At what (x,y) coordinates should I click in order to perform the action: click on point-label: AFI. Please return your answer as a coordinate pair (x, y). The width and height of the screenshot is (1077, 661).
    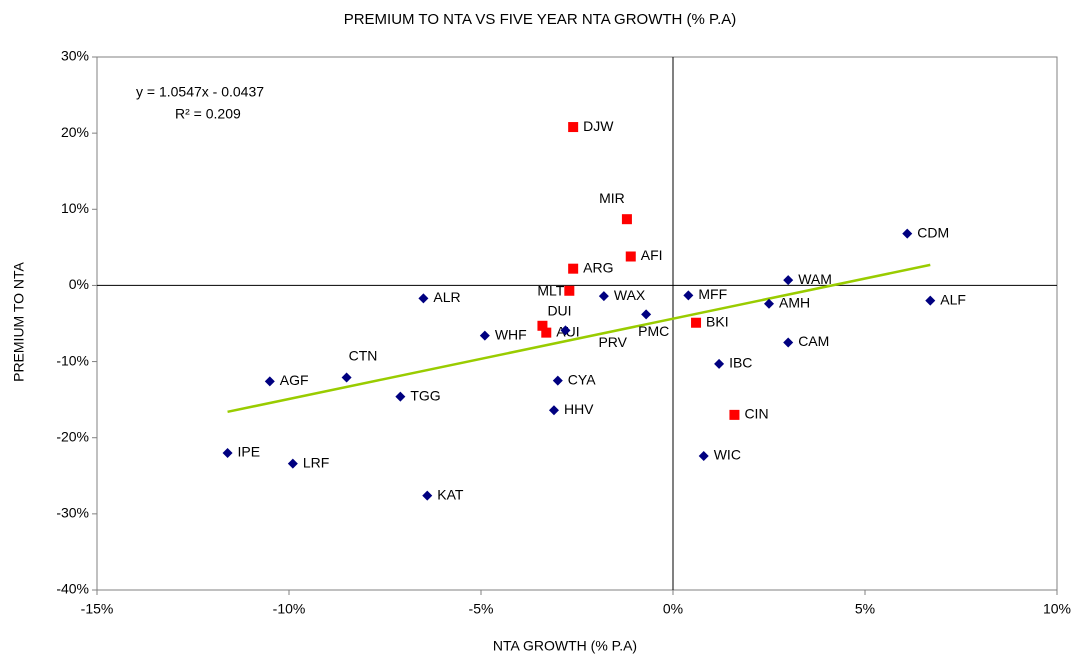
    Looking at the image, I should click on (652, 255).